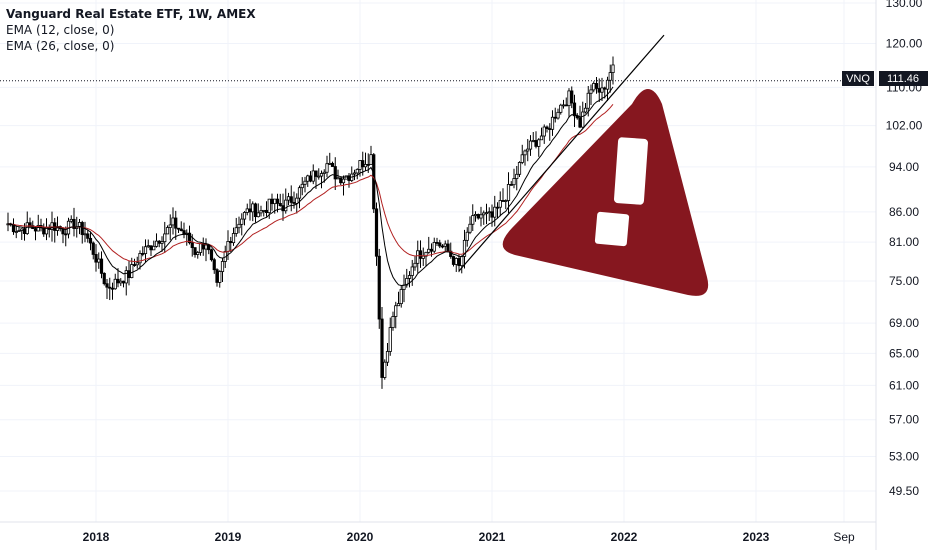  What do you see at coordinates (469, 537) in the screenshot?
I see `x-axis: 2018 2019 2020 2021 2022 2023 Sep` at bounding box center [469, 537].